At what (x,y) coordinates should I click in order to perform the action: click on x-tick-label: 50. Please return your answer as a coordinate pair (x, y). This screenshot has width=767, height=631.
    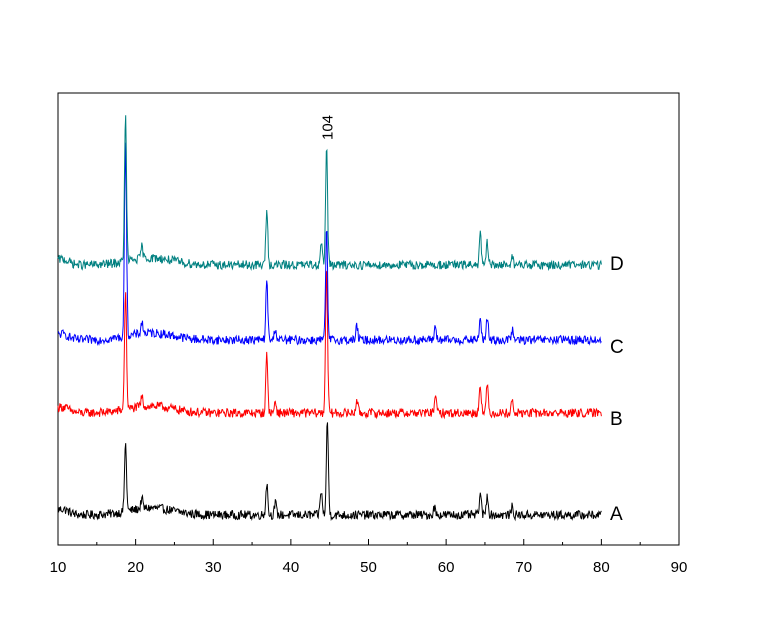
    Looking at the image, I should click on (368, 567).